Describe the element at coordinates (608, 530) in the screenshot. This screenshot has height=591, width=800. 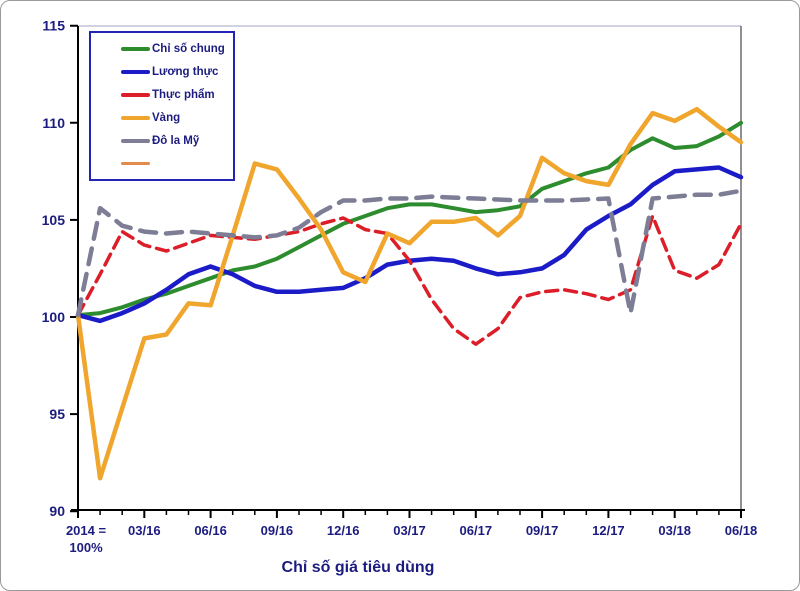
I see `x-axis-tick-label: 12/17` at that location.